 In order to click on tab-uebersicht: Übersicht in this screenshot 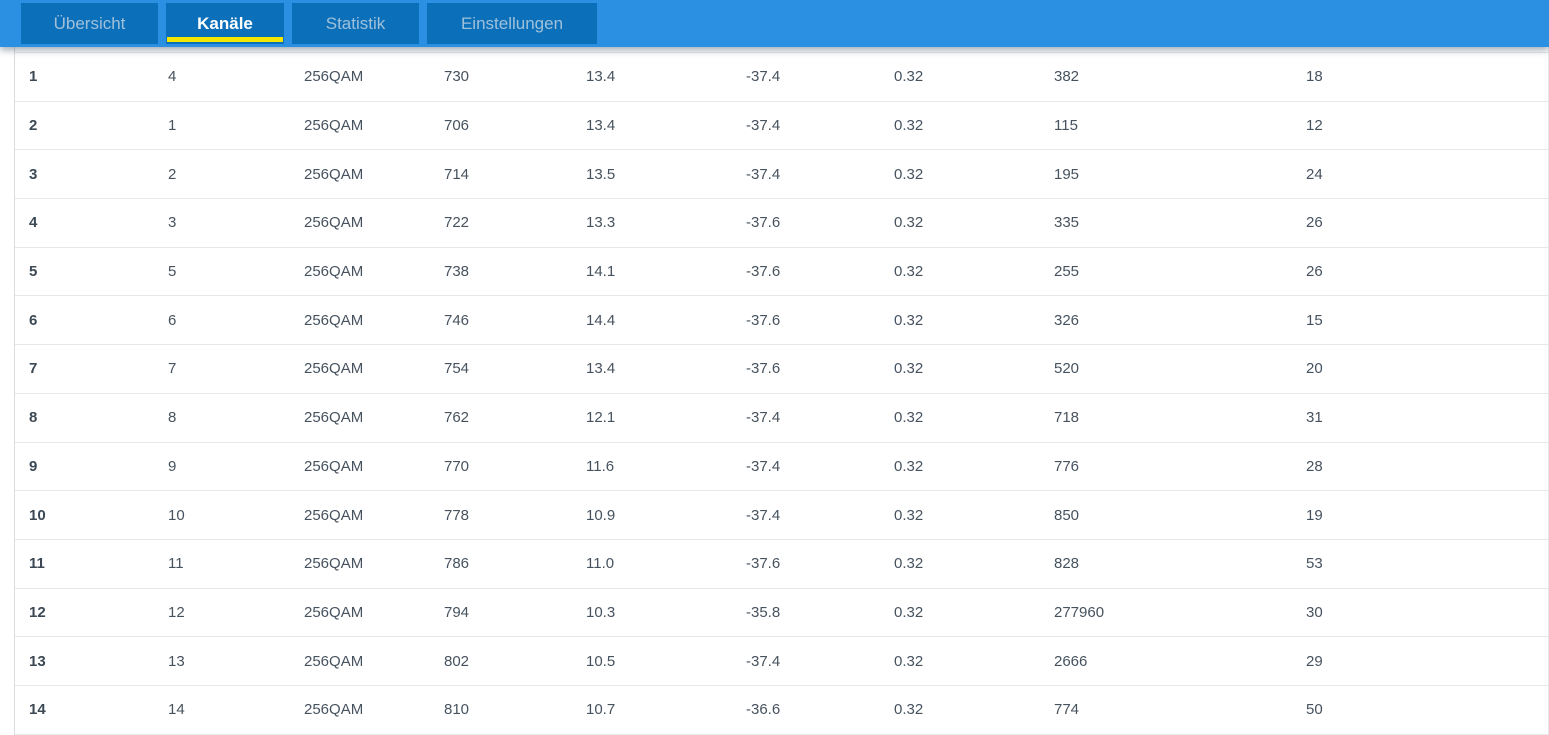, I will do `click(89, 23)`.